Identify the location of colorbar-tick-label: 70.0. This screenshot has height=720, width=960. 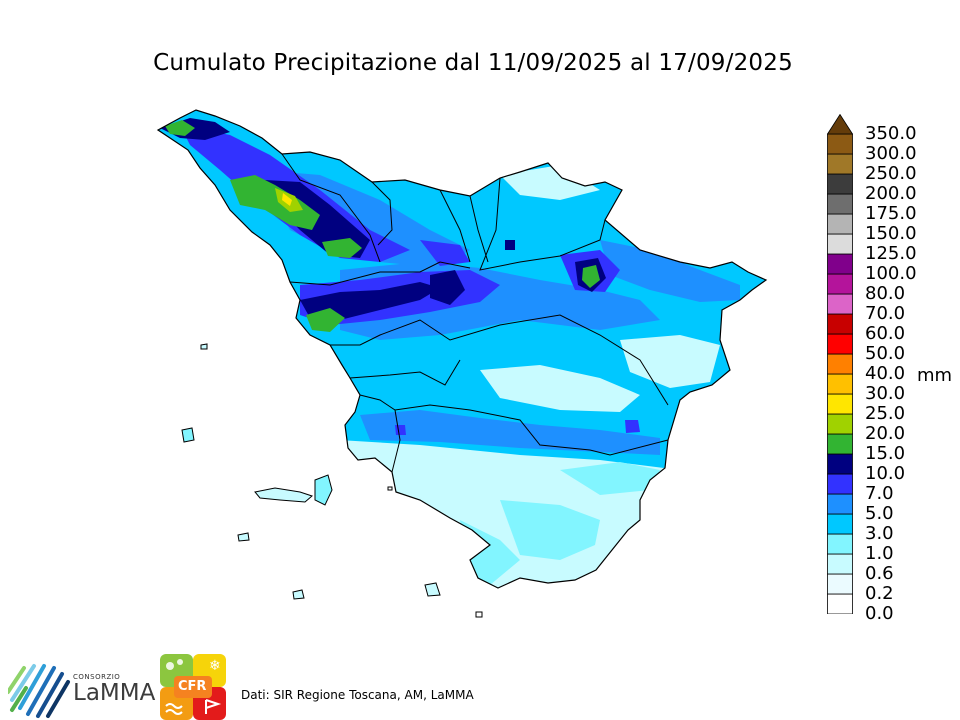
(885, 313).